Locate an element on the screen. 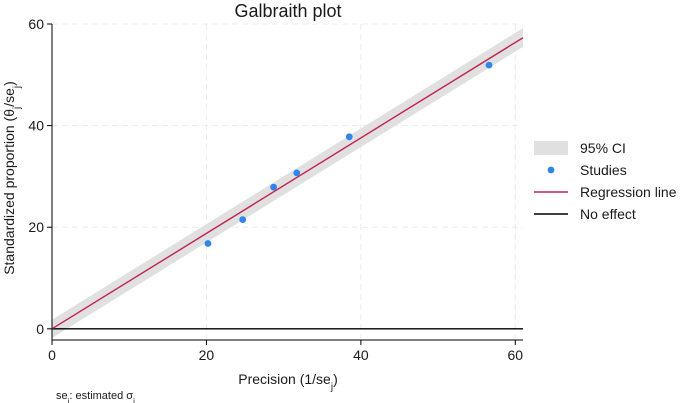 This screenshot has width=685, height=403. y-tick-label-20: 20 is located at coordinates (36, 227).